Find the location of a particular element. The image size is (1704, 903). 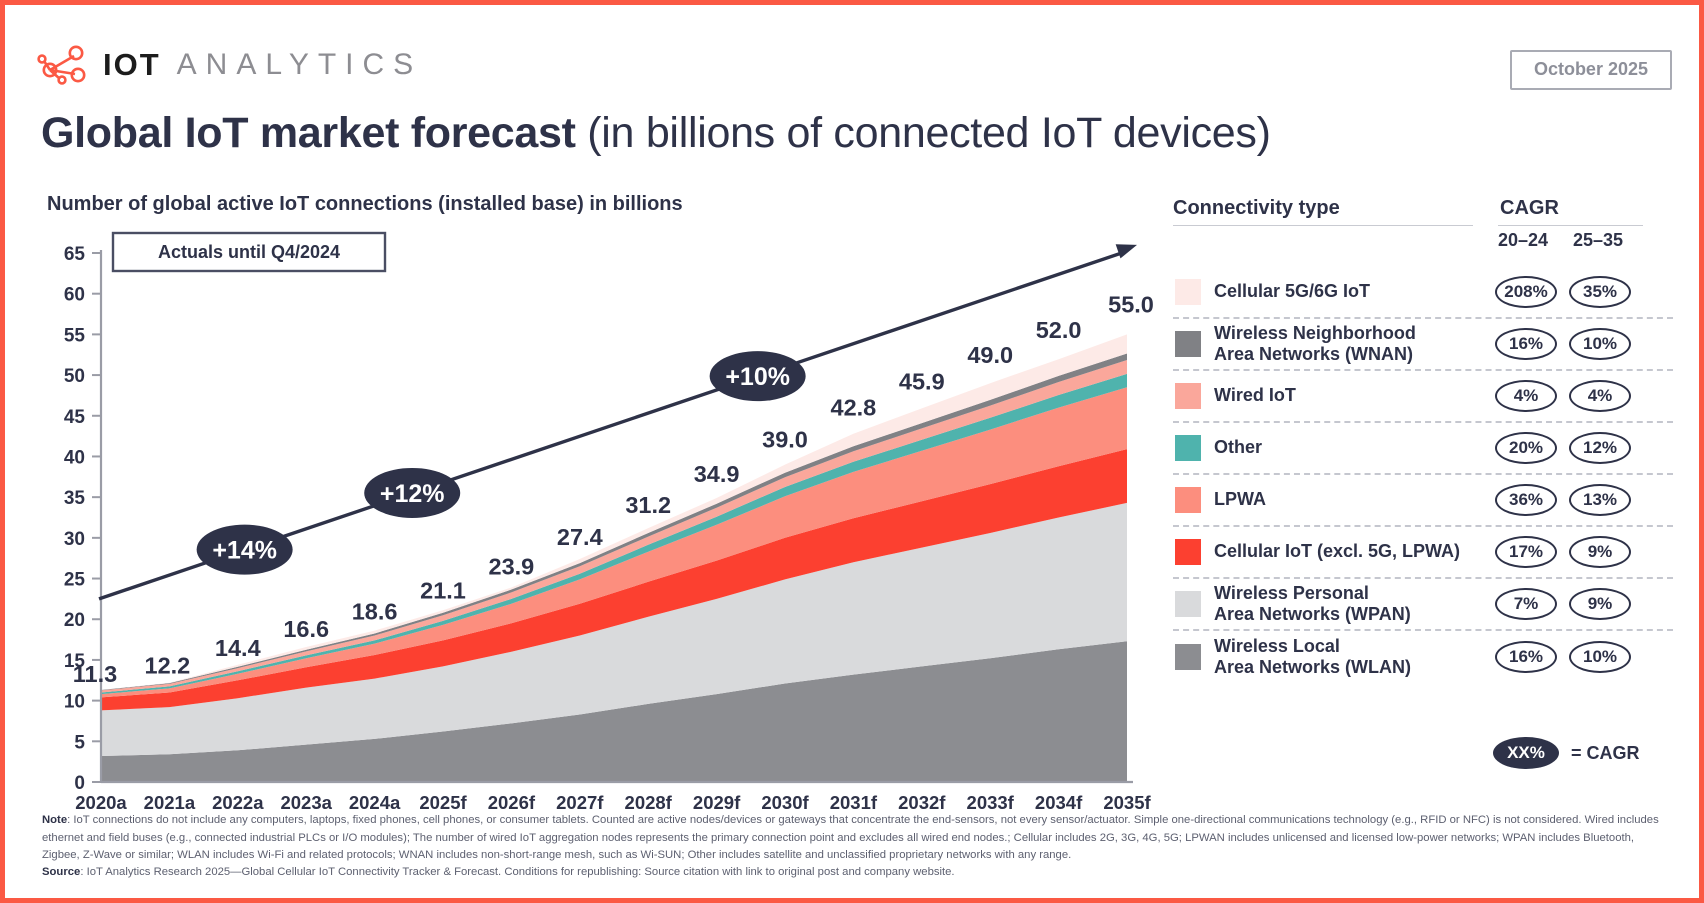

cagr-value-2035: 35% is located at coordinates (1600, 292).